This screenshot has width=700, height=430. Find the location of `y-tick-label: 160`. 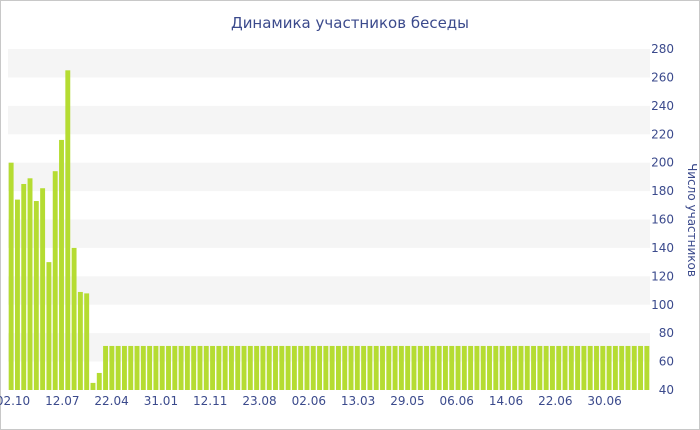

y-tick-label: 160 is located at coordinates (662, 220).